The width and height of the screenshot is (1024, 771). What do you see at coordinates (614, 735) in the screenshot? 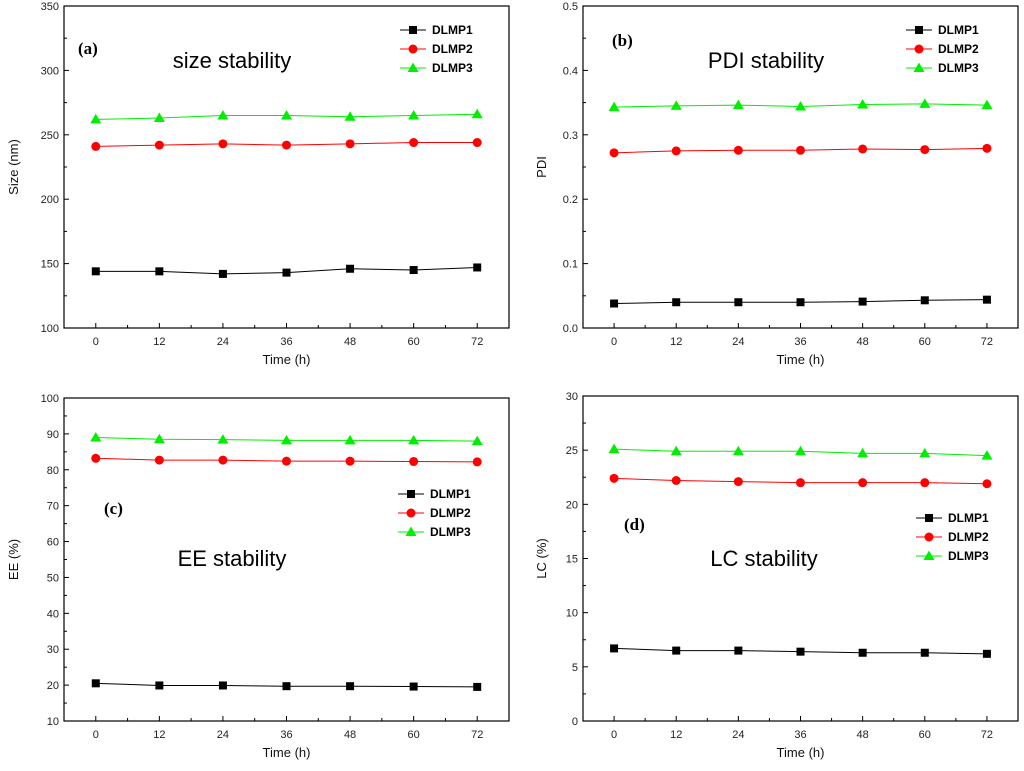
I see `x-tick-label: 0` at bounding box center [614, 735].